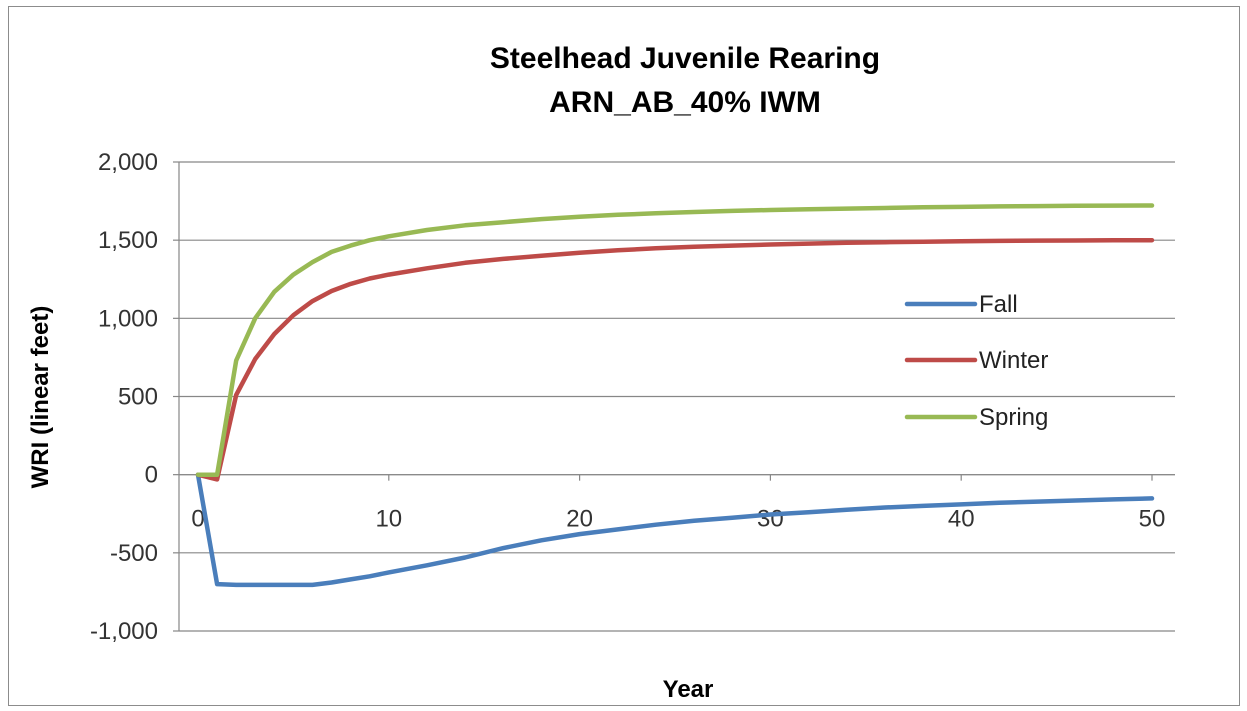 This screenshot has height=711, width=1247. Describe the element at coordinates (151, 475) in the screenshot. I see `y-tick-label: 0` at that location.